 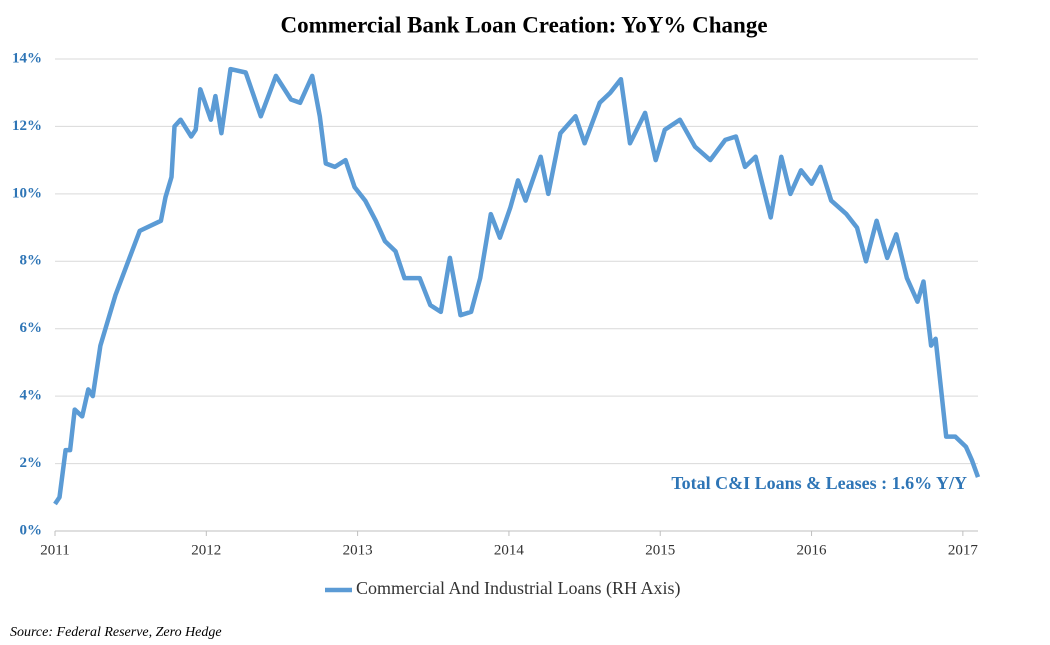 I want to click on y-tick-label: 6%, so click(x=31, y=328).